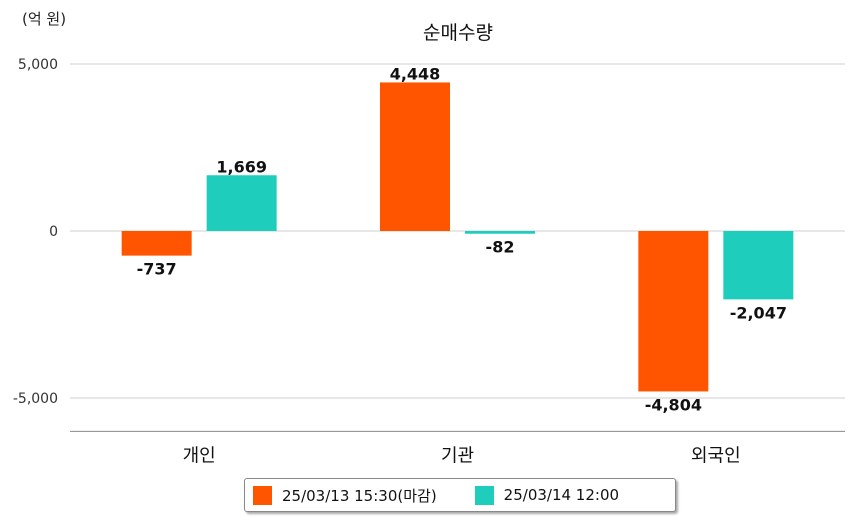 This screenshot has width=854, height=520. What do you see at coordinates (457, 455) in the screenshot?
I see `category-label: 기관` at bounding box center [457, 455].